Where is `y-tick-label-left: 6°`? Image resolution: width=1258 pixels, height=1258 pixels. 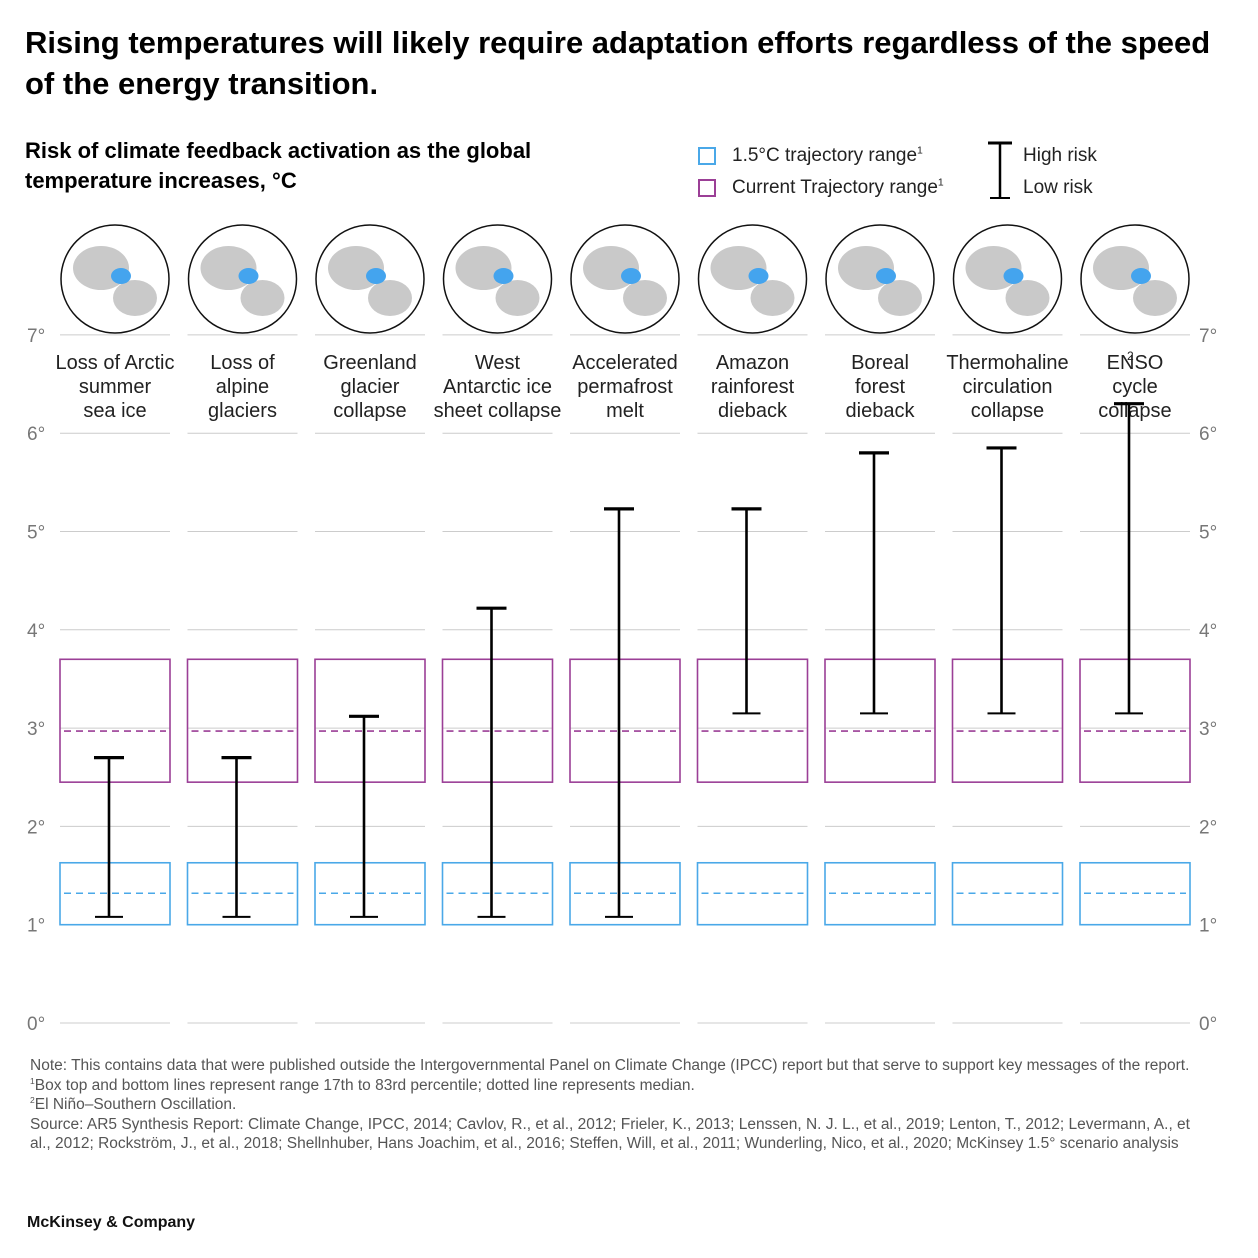 y-tick-label-left: 6° is located at coordinates (36, 434).